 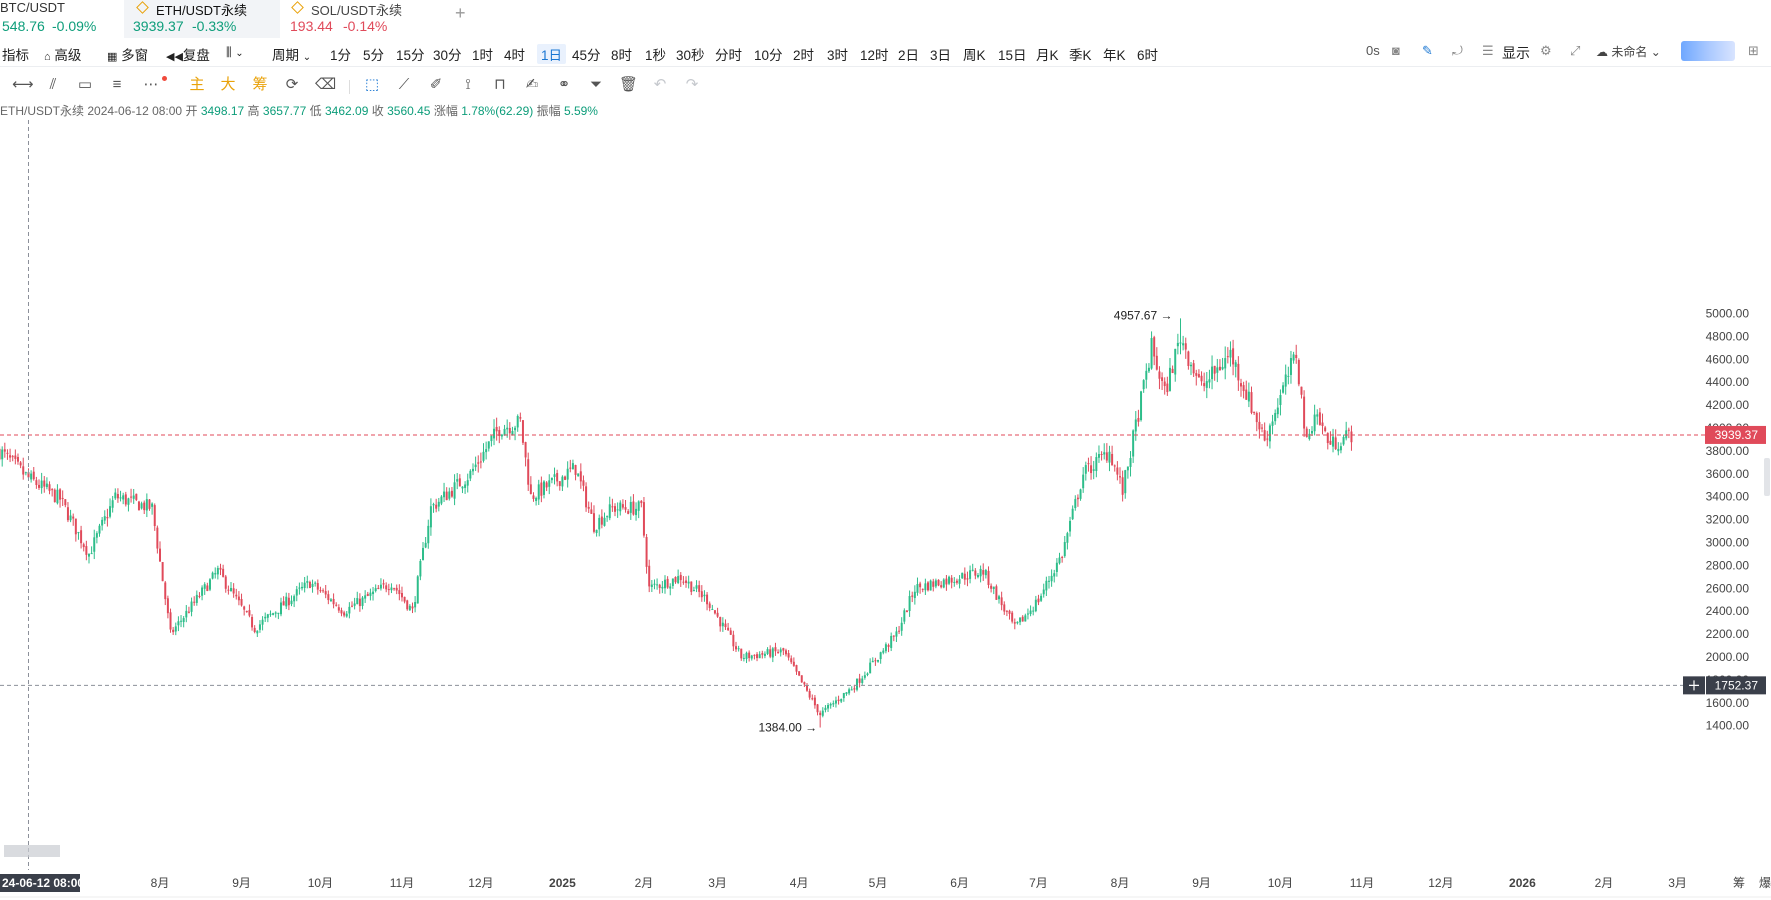 I want to click on redo-icon: ↷, so click(x=692, y=84).